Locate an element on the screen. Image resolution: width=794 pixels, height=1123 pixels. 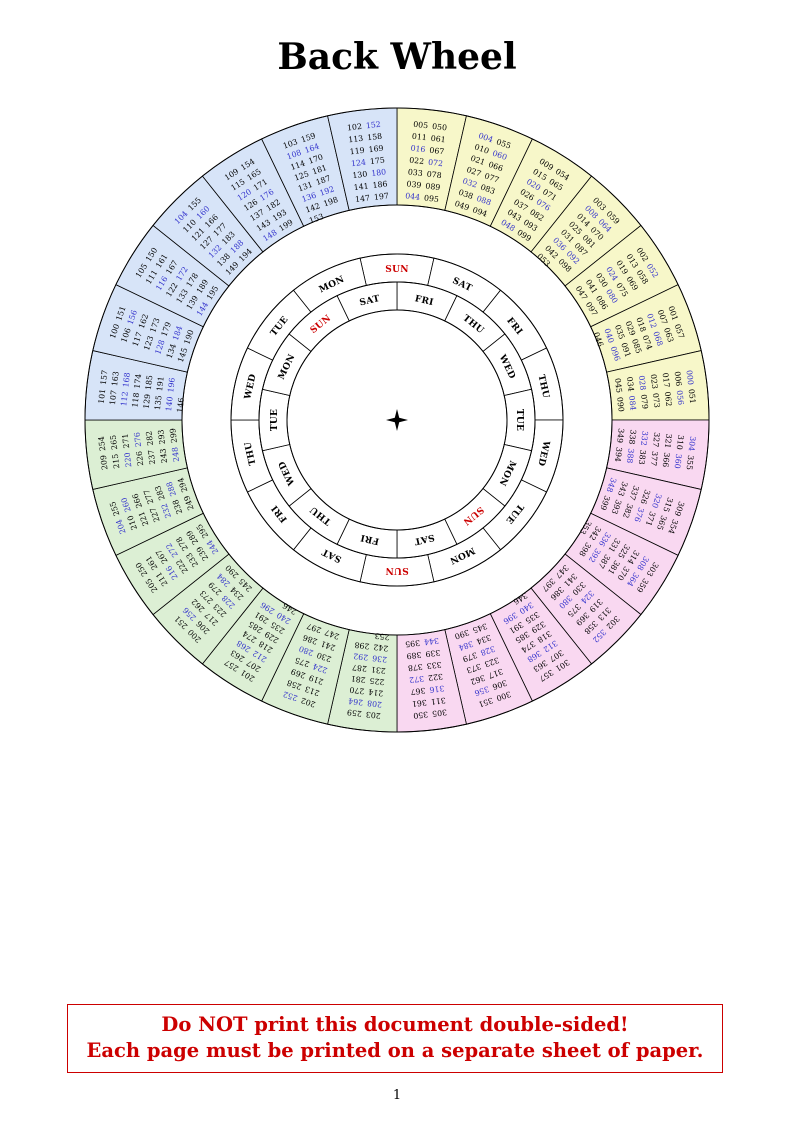
year-label: 253 is located at coordinates (382, 636).